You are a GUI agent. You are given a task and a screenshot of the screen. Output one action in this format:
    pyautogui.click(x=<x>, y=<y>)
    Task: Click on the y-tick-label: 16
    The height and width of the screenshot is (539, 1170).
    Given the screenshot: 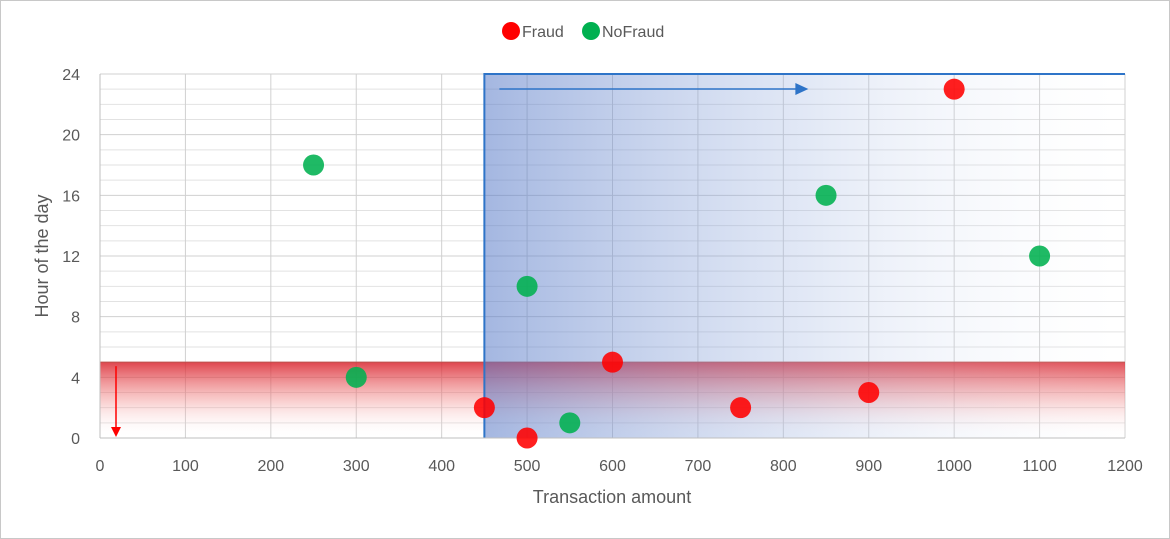 What is the action you would take?
    pyautogui.click(x=71, y=196)
    